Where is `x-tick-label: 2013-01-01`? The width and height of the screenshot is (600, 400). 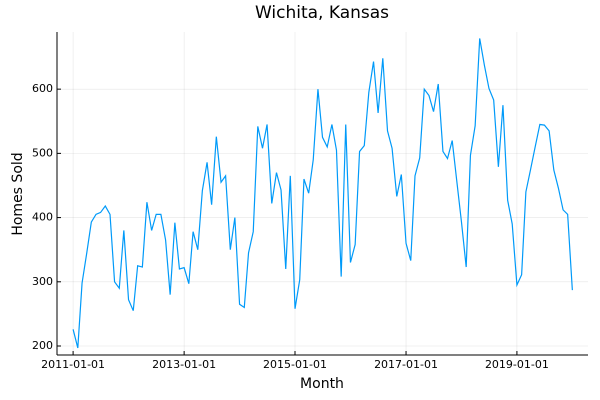 x-tick-label: 2013-01-01 is located at coordinates (184, 364).